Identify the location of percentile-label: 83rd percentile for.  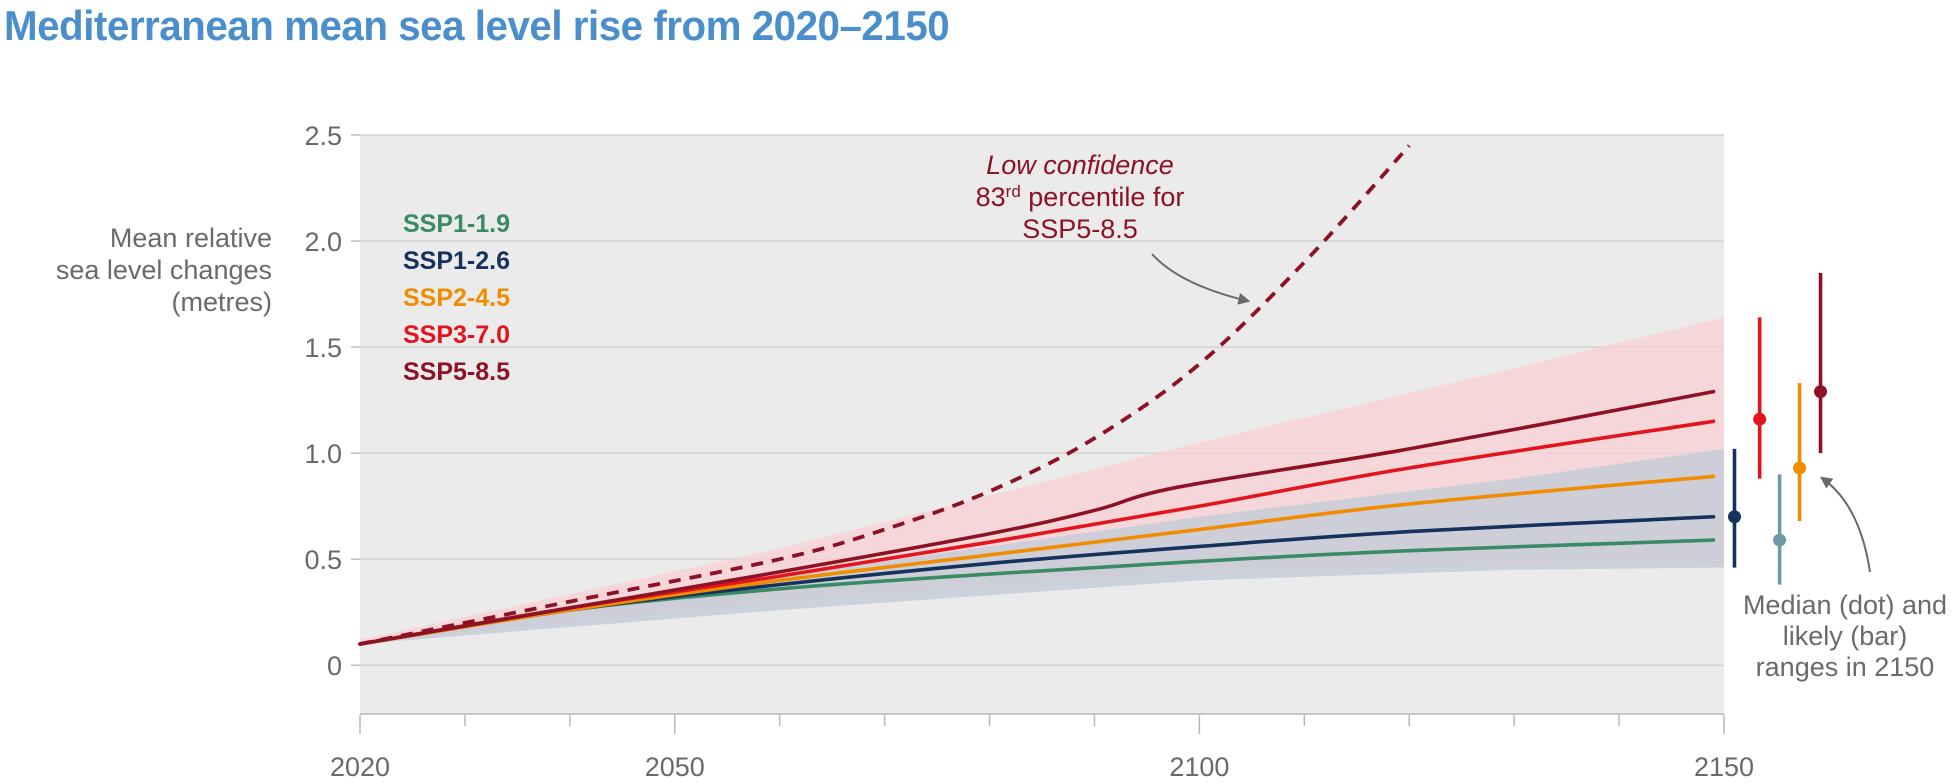
(1080, 197).